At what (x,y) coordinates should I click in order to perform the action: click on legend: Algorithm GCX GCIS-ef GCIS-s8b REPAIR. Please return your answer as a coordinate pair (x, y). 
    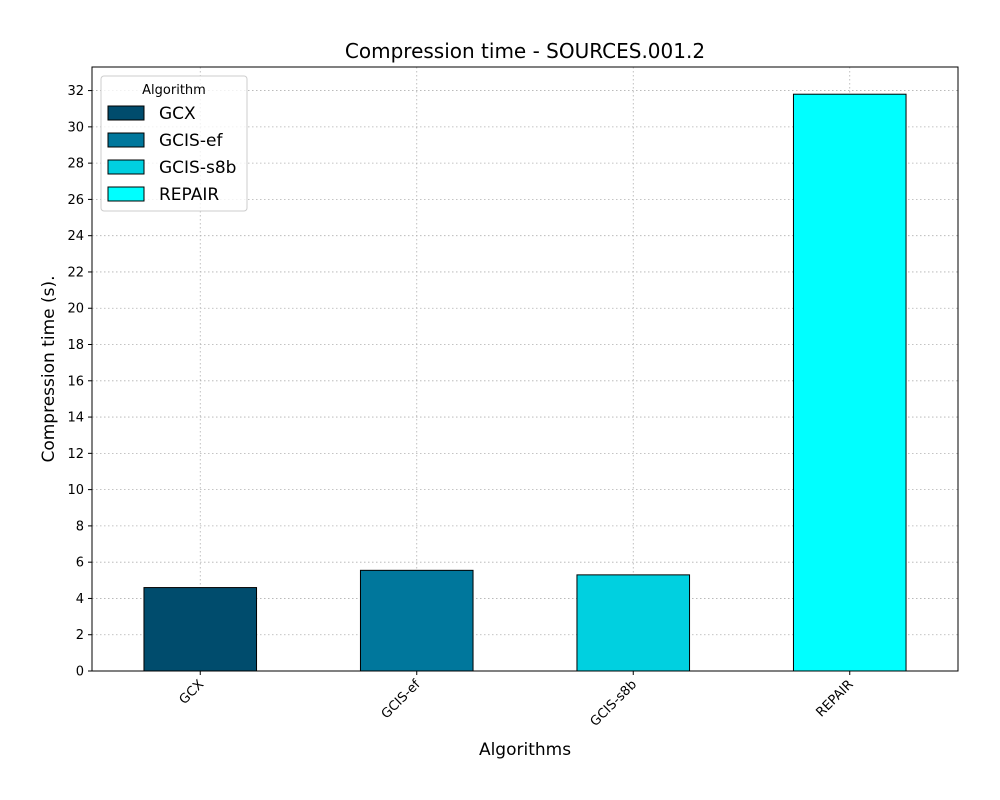
    Looking at the image, I should click on (174, 143).